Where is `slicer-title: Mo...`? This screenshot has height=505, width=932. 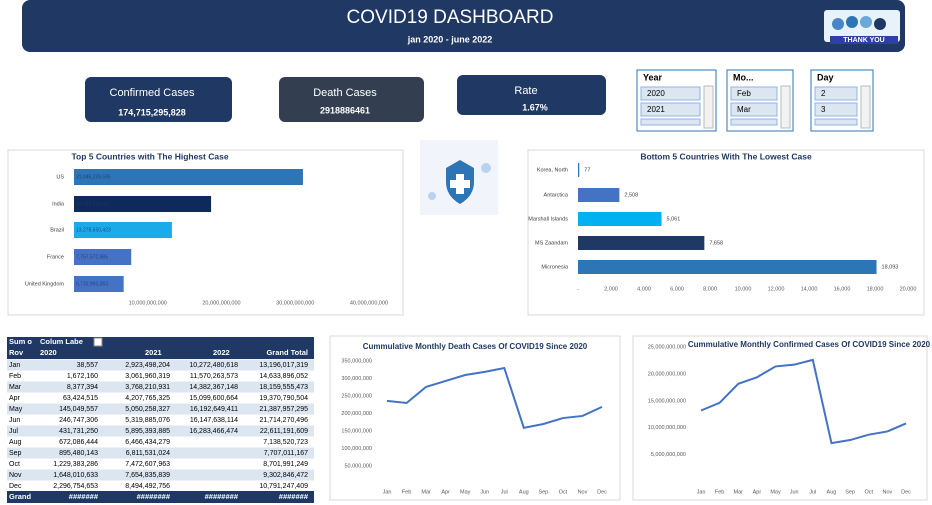 slicer-title: Mo... is located at coordinates (743, 77).